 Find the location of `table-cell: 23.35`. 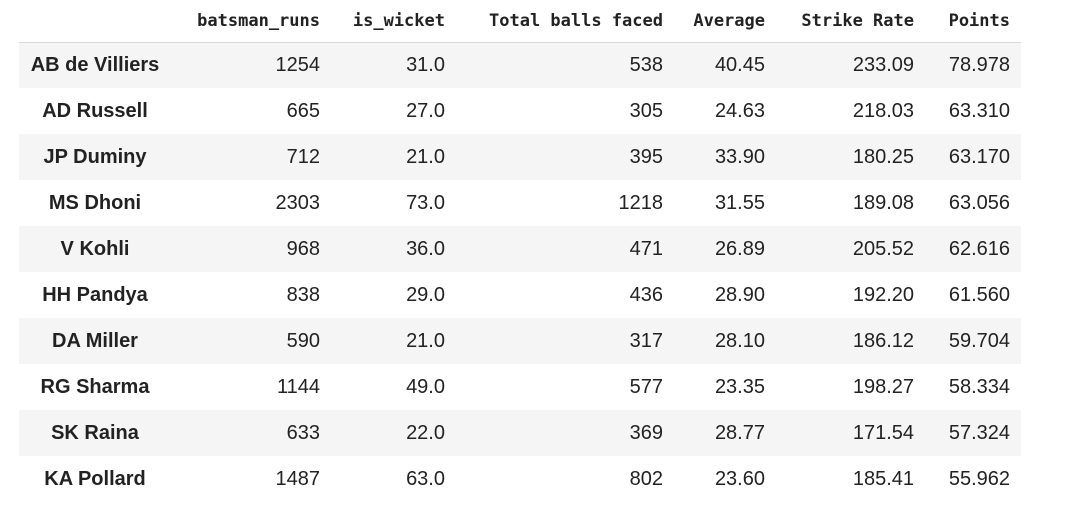

table-cell: 23.35 is located at coordinates (739, 386).